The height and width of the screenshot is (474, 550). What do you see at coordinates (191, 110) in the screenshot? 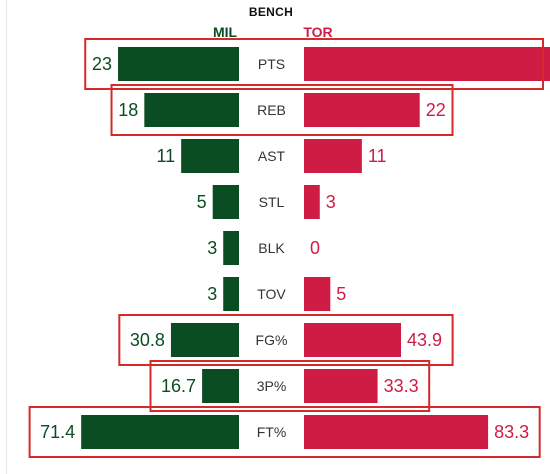
I see `bar-mil-reb` at bounding box center [191, 110].